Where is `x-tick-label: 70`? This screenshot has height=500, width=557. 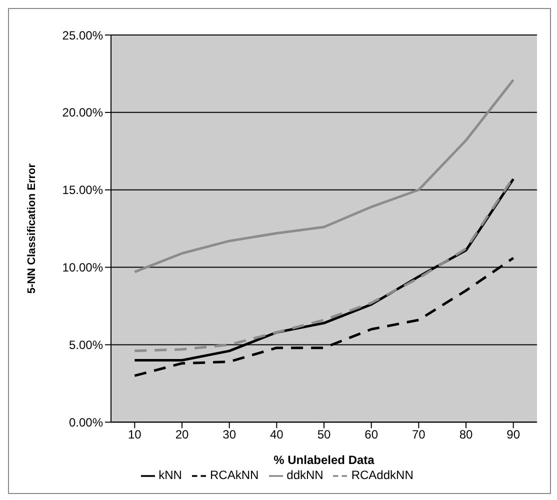 x-tick-label: 70 is located at coordinates (419, 435).